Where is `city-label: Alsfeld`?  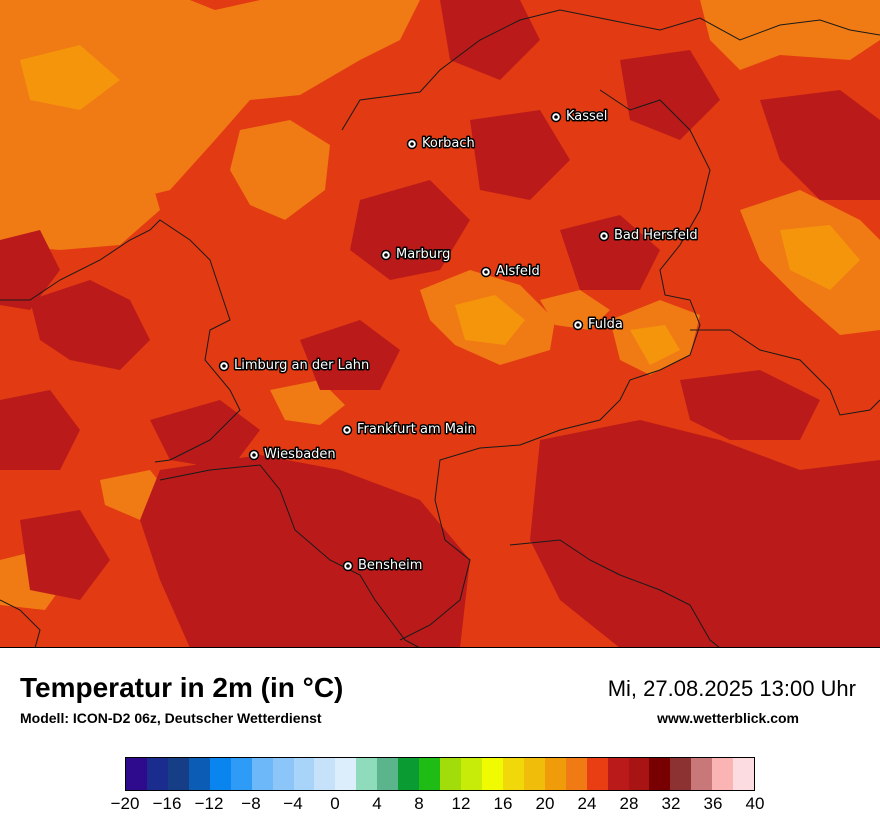
city-label: Alsfeld is located at coordinates (518, 271).